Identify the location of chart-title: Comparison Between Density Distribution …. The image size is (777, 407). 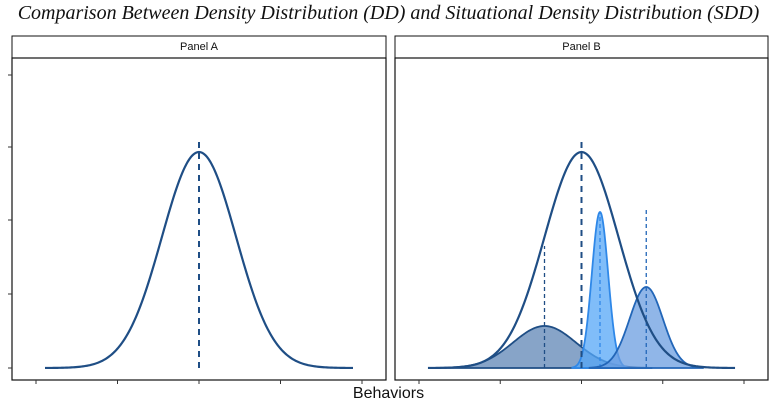
(388, 13).